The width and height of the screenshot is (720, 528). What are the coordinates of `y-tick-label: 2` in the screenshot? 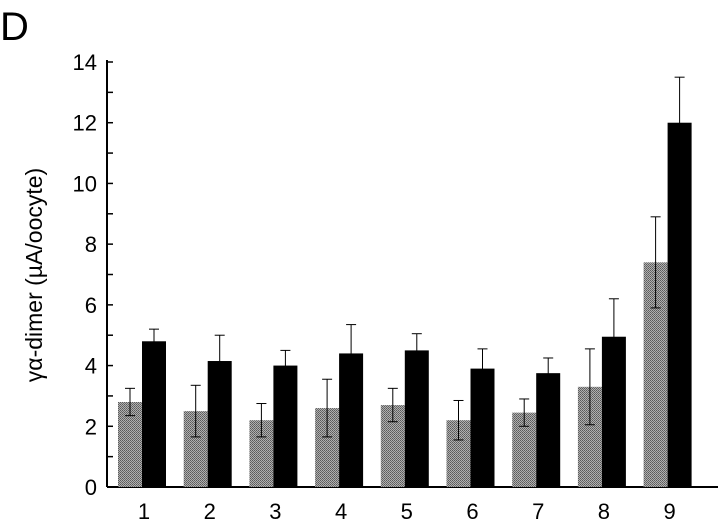 It's located at (91, 426).